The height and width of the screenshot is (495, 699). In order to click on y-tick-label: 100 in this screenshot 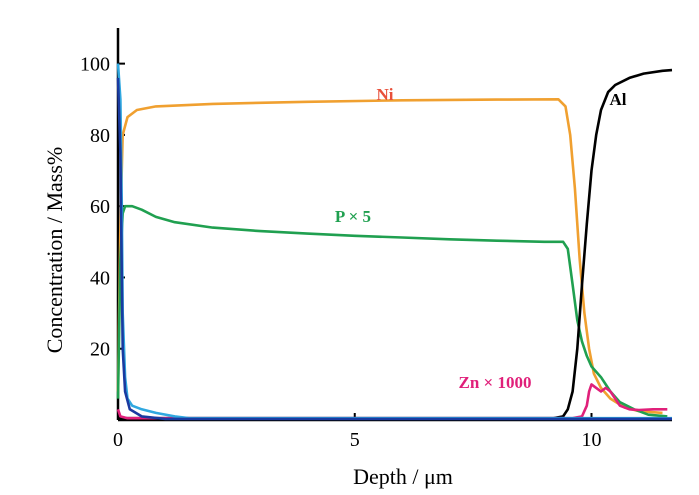, I will do `click(95, 65)`.